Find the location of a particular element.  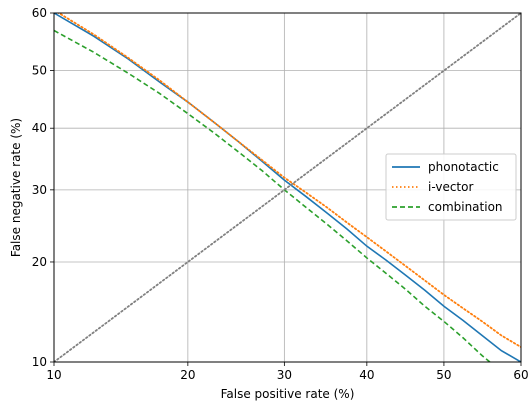

y-tick-label: 20 is located at coordinates (39, 262).